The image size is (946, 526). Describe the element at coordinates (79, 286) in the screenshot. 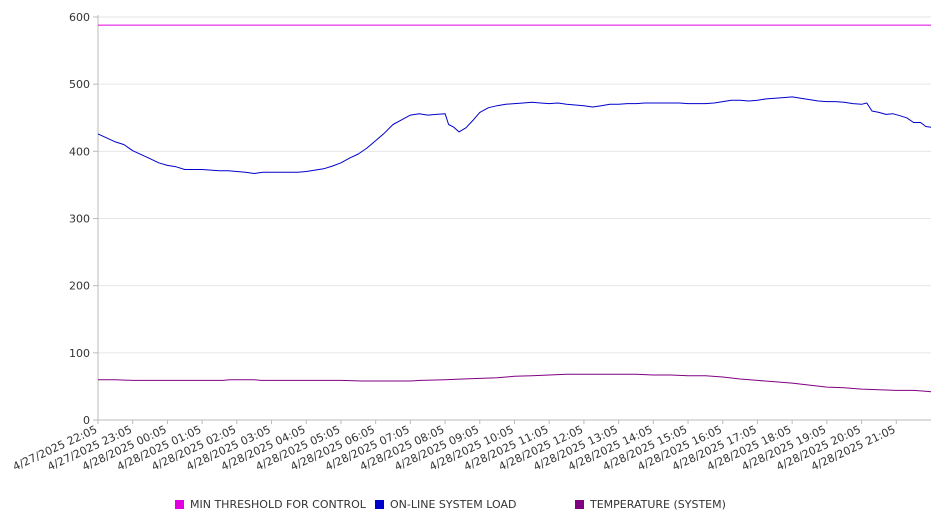

I see `y-tick-label: 200` at that location.